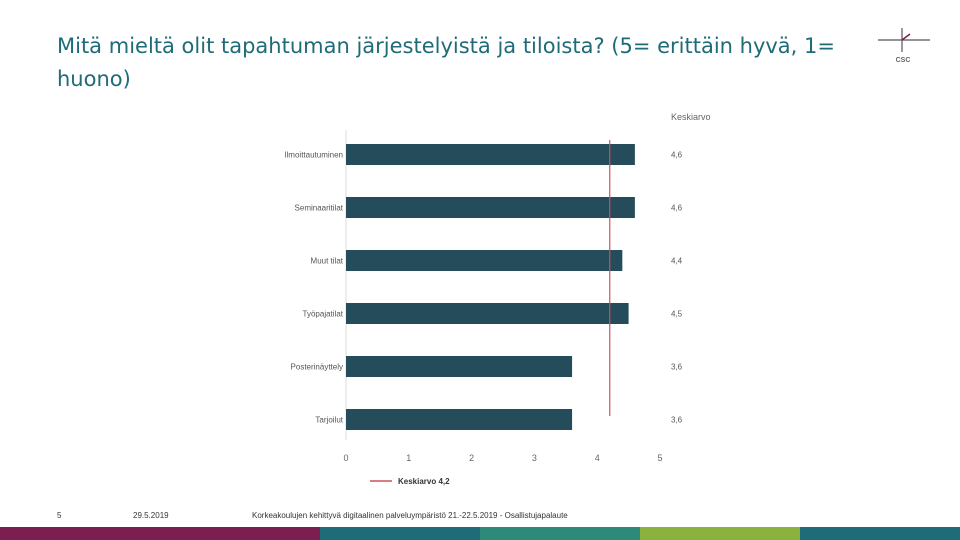 The image size is (960, 540). I want to click on value-label: 4,5, so click(677, 314).